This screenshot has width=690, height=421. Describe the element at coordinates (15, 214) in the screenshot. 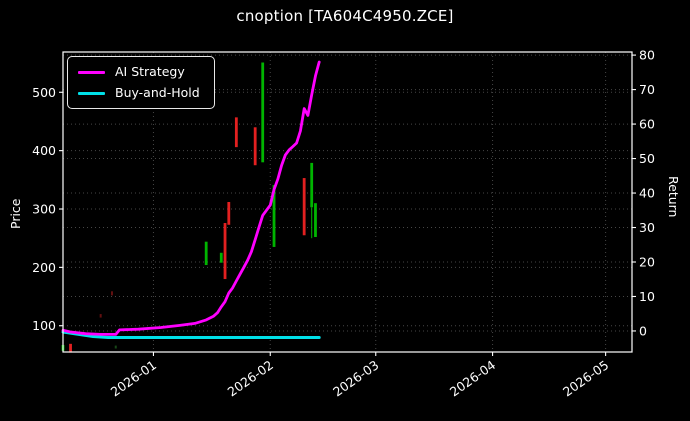

I see `price-axis-label: Price` at that location.